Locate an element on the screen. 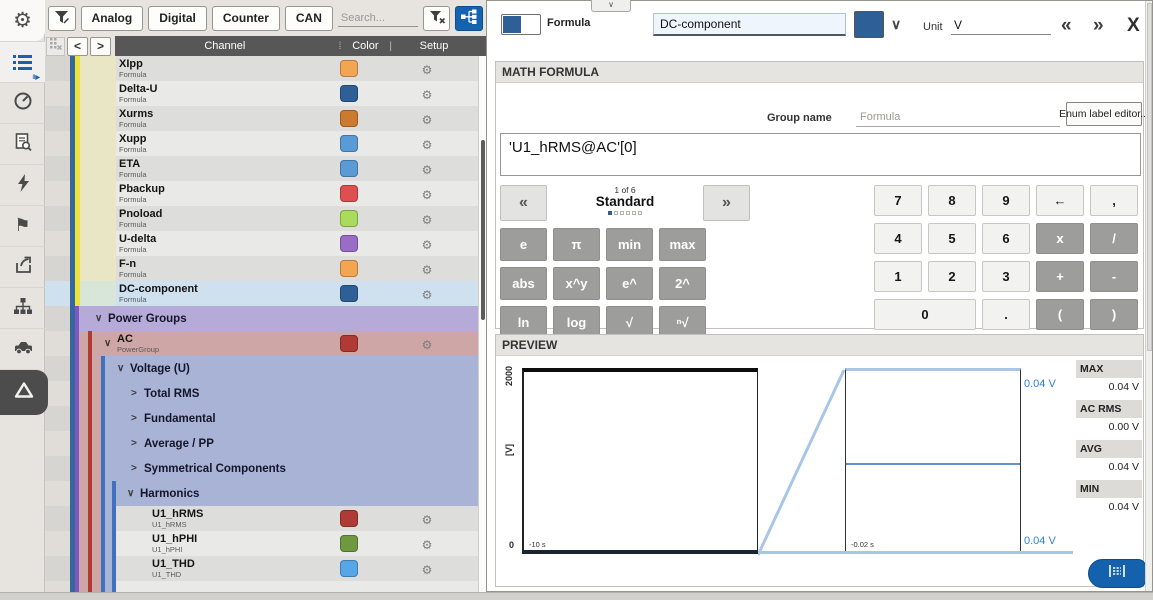 This screenshot has width=1153, height=600. channel-row-xupp: Xupp Formula ⚙ is located at coordinates (265, 143).